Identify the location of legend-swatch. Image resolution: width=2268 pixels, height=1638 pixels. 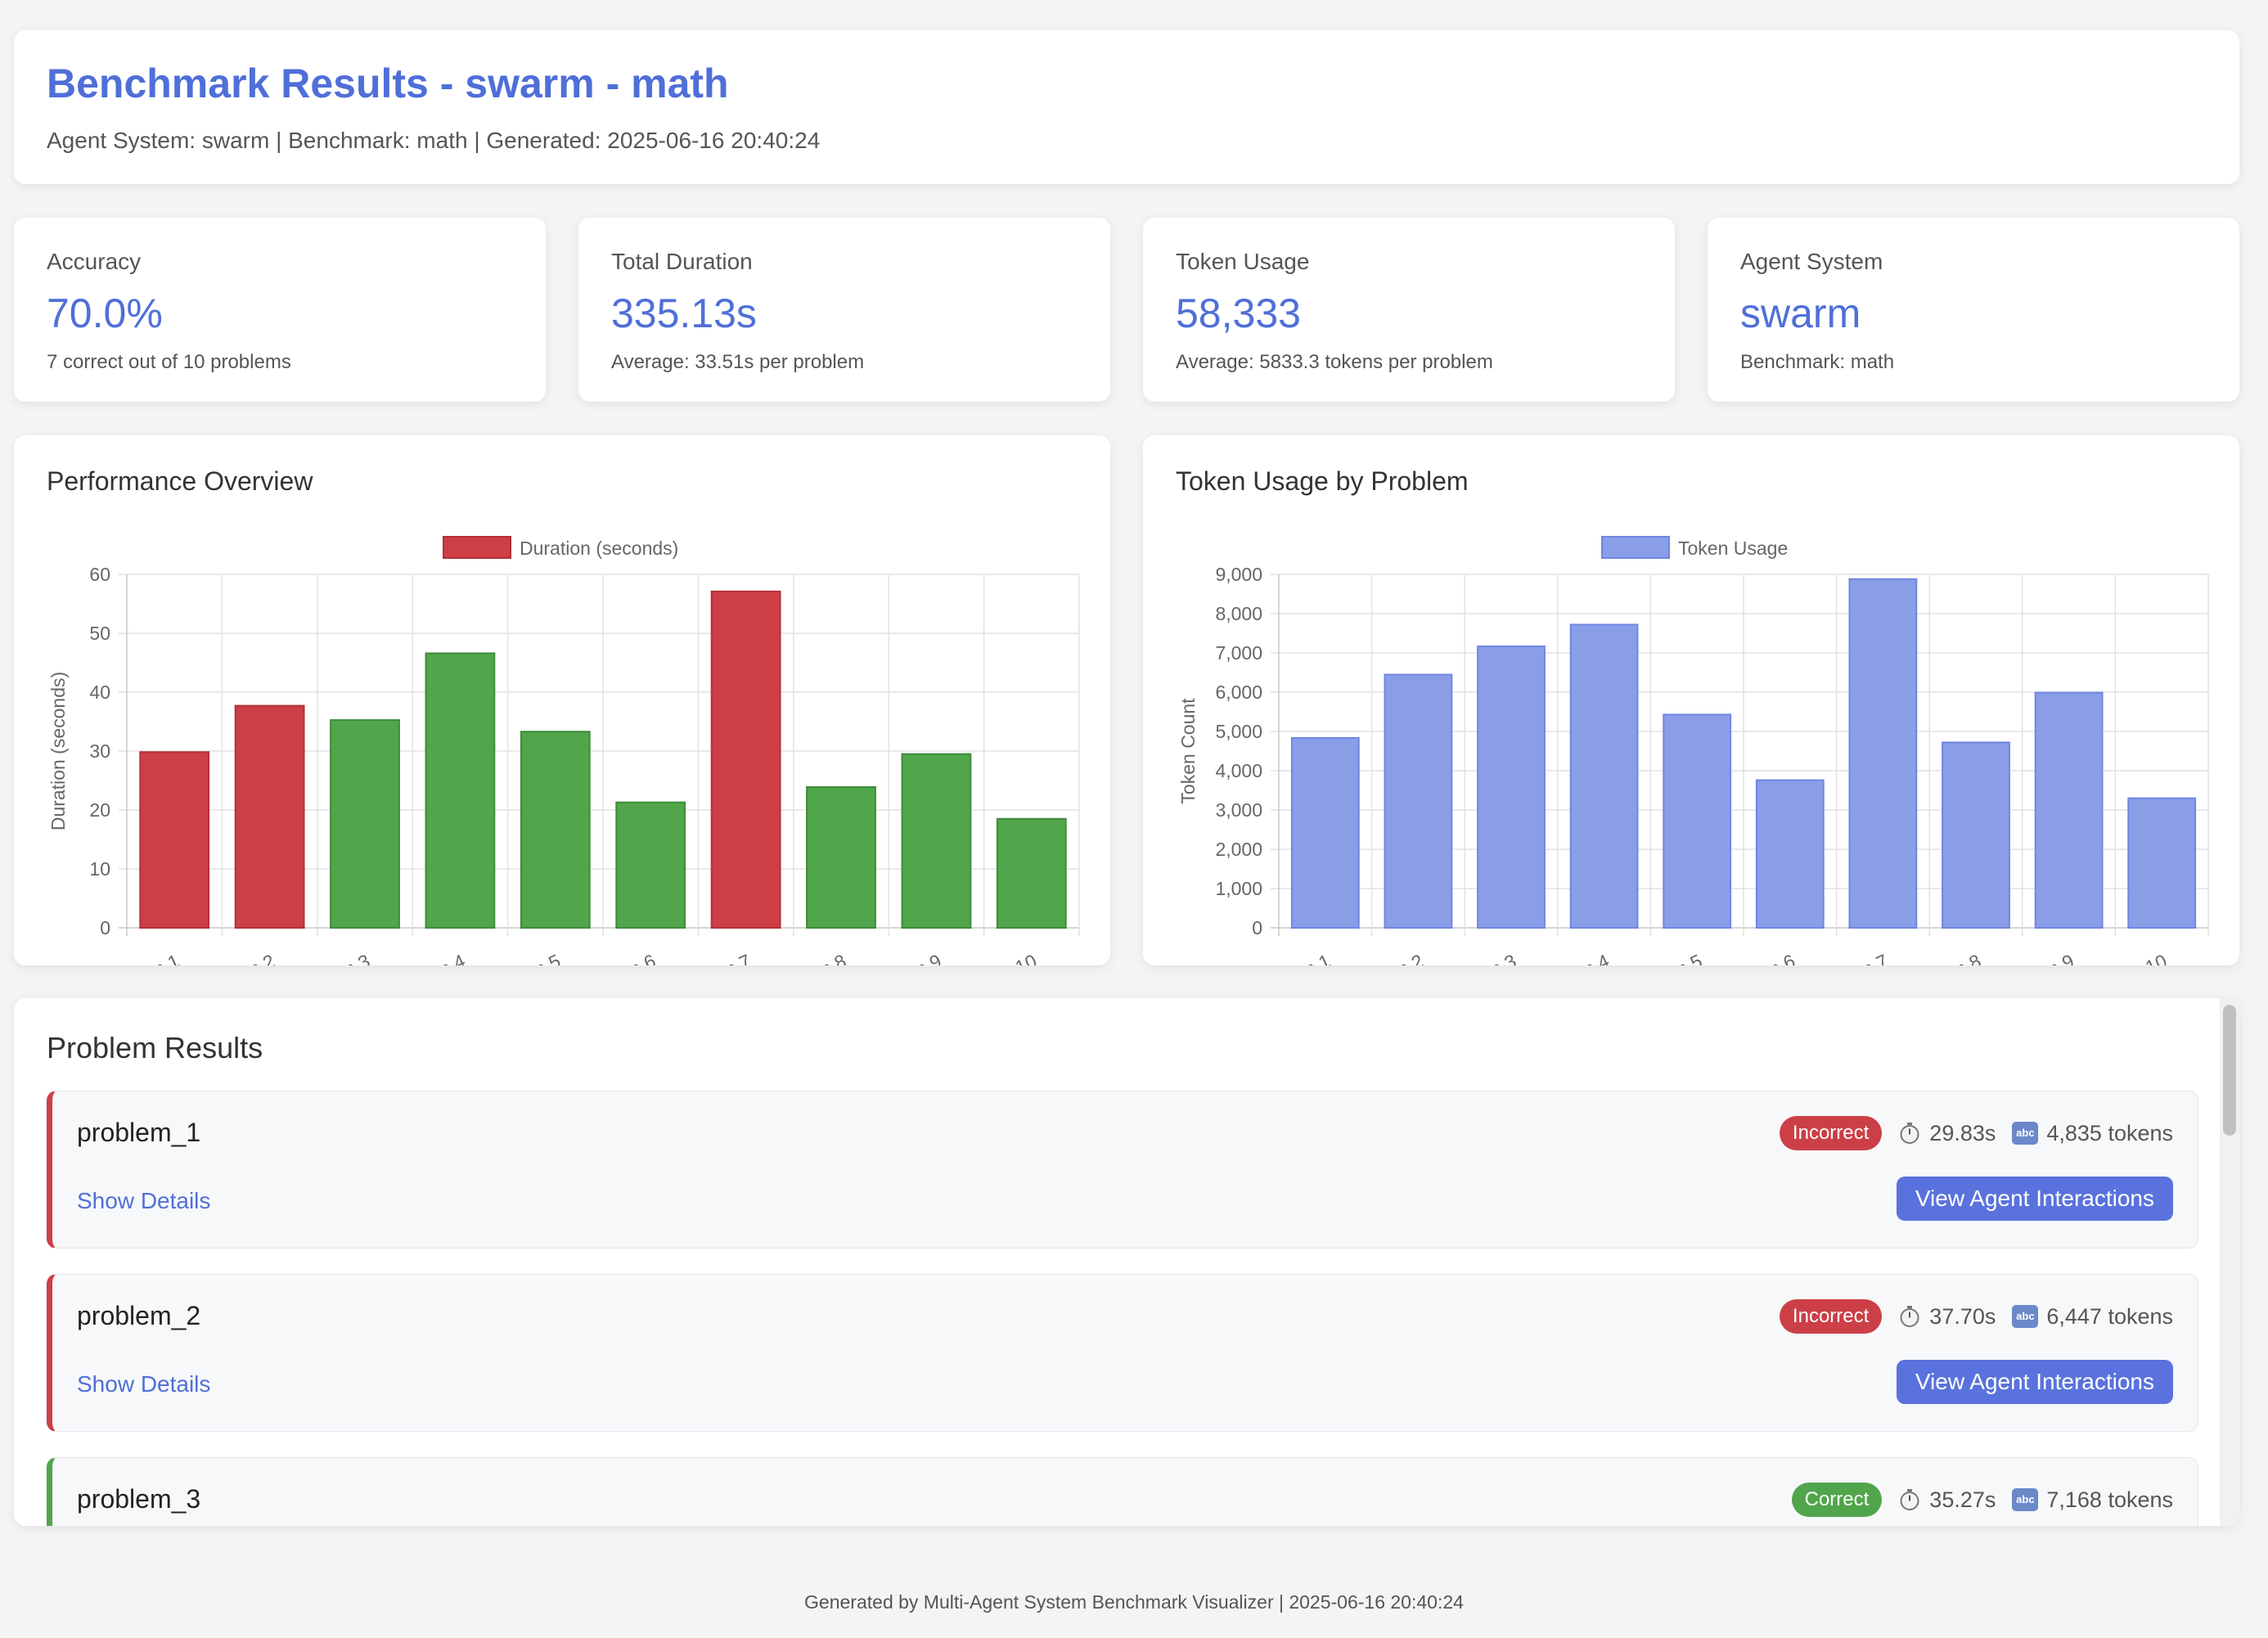
(477, 548).